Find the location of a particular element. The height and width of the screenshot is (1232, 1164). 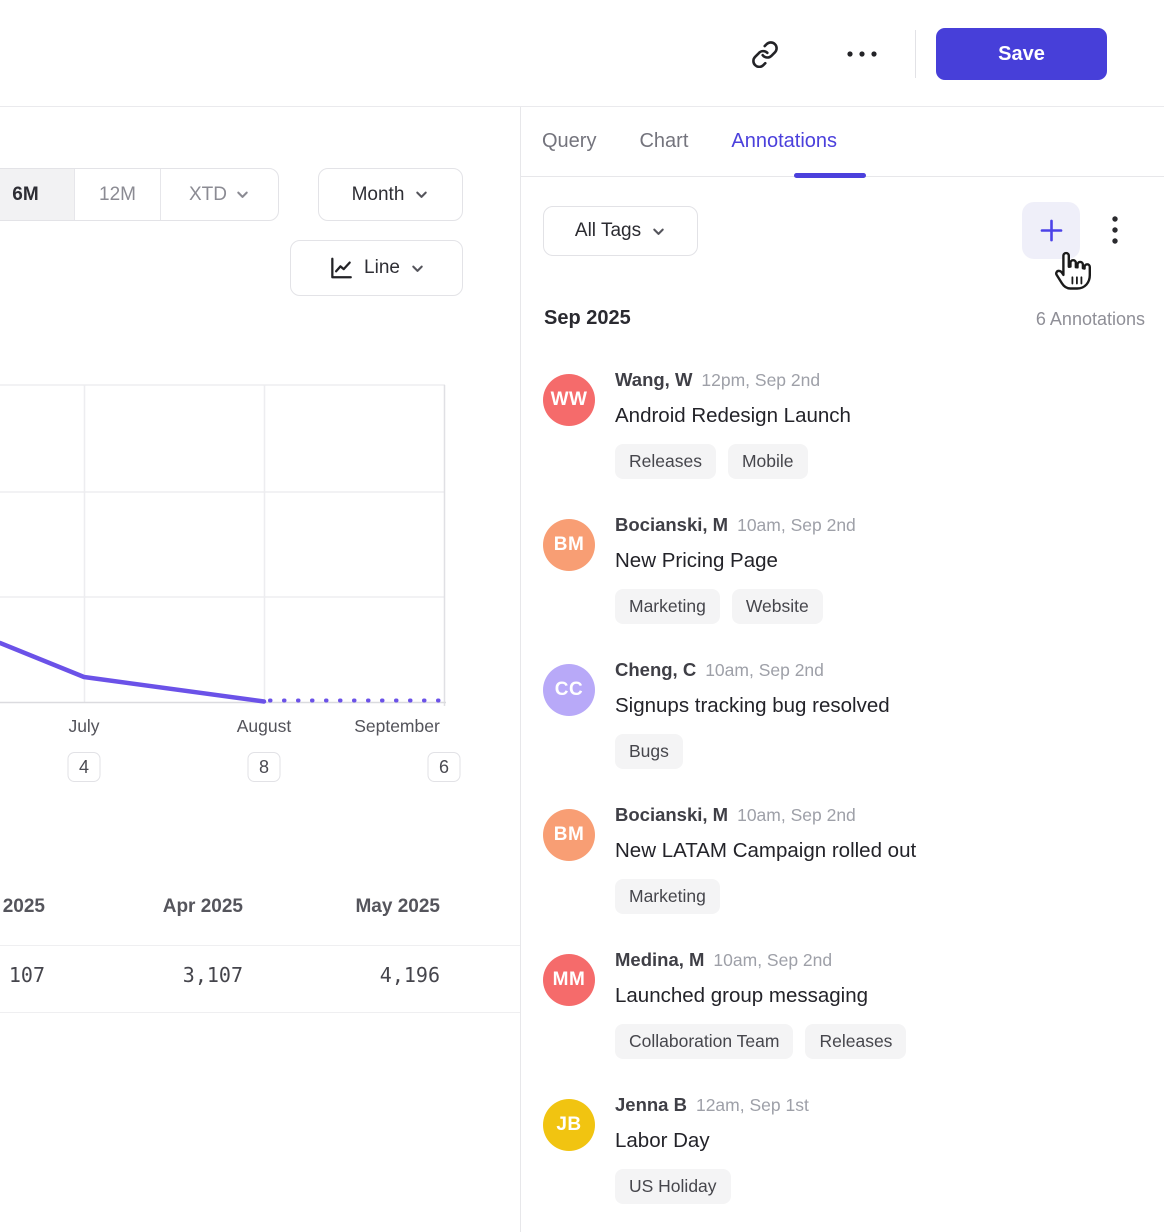

avatar: WW is located at coordinates (569, 400).